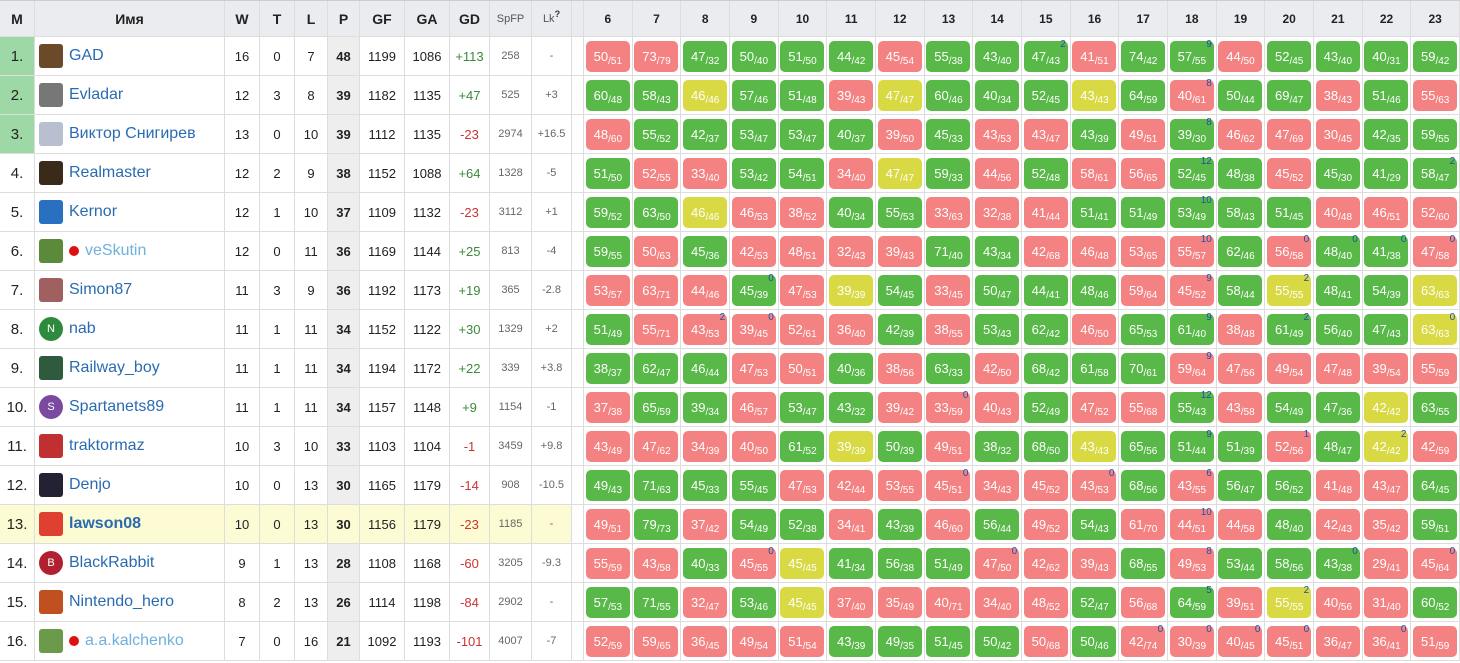 The width and height of the screenshot is (1460, 663). I want to click on header-cell: W, so click(242, 19).